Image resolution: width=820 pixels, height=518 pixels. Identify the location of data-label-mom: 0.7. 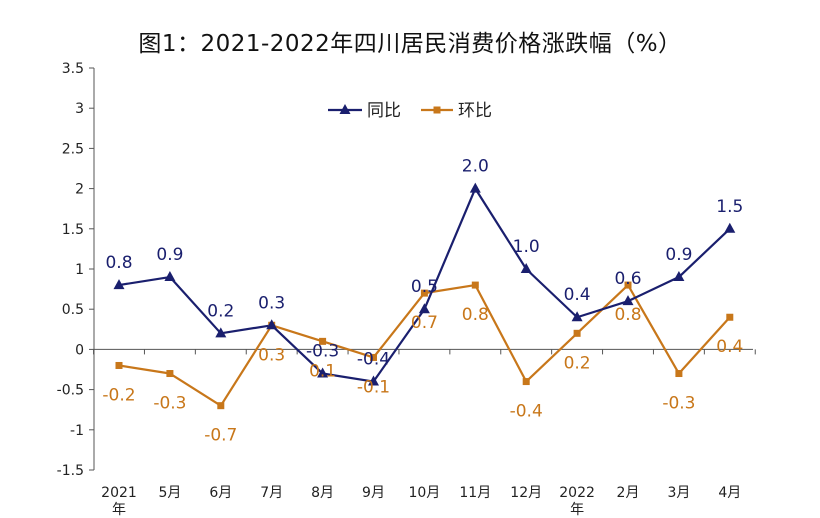
(424, 323).